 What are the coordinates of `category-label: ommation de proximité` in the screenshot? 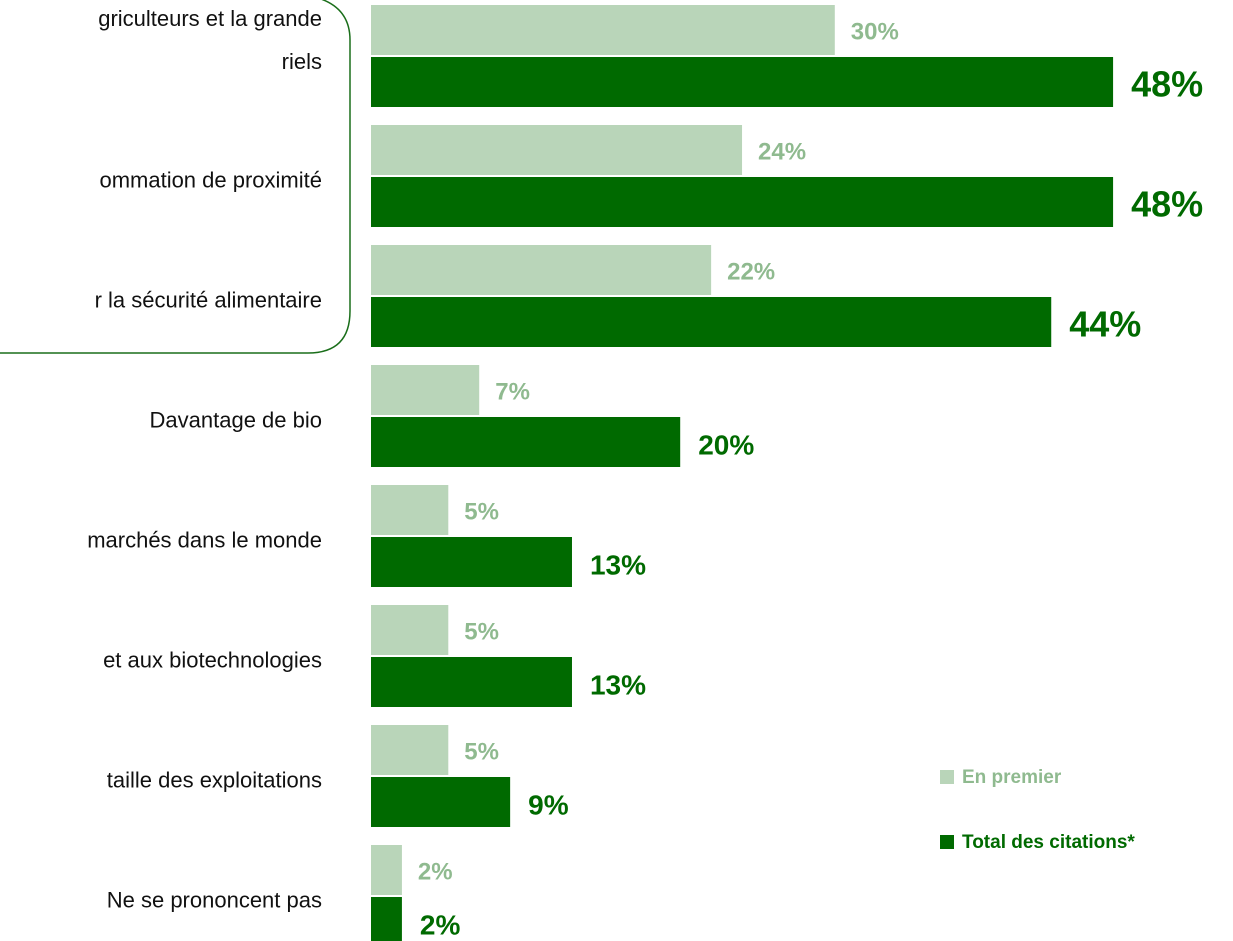 It's located at (210, 180).